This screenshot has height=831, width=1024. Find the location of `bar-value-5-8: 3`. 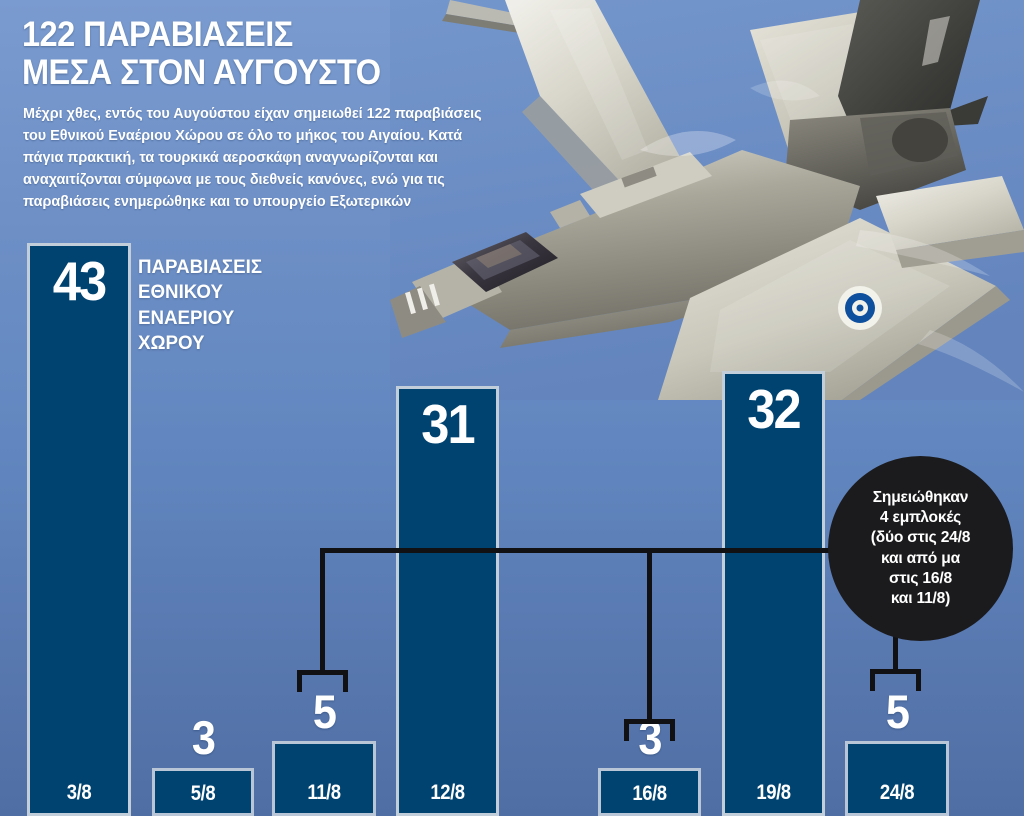

bar-value-5-8: 3 is located at coordinates (203, 737).